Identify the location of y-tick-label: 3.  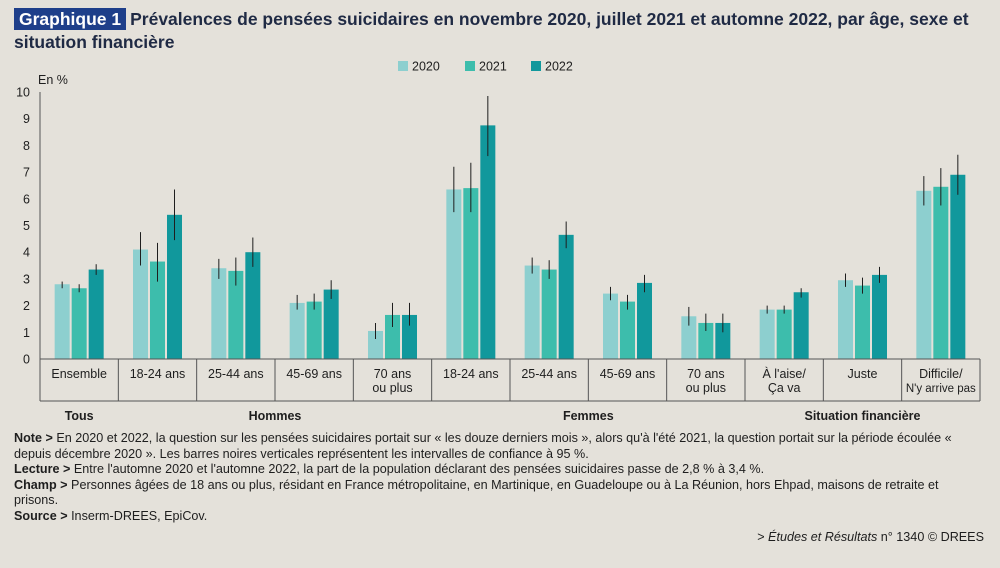
(26, 279).